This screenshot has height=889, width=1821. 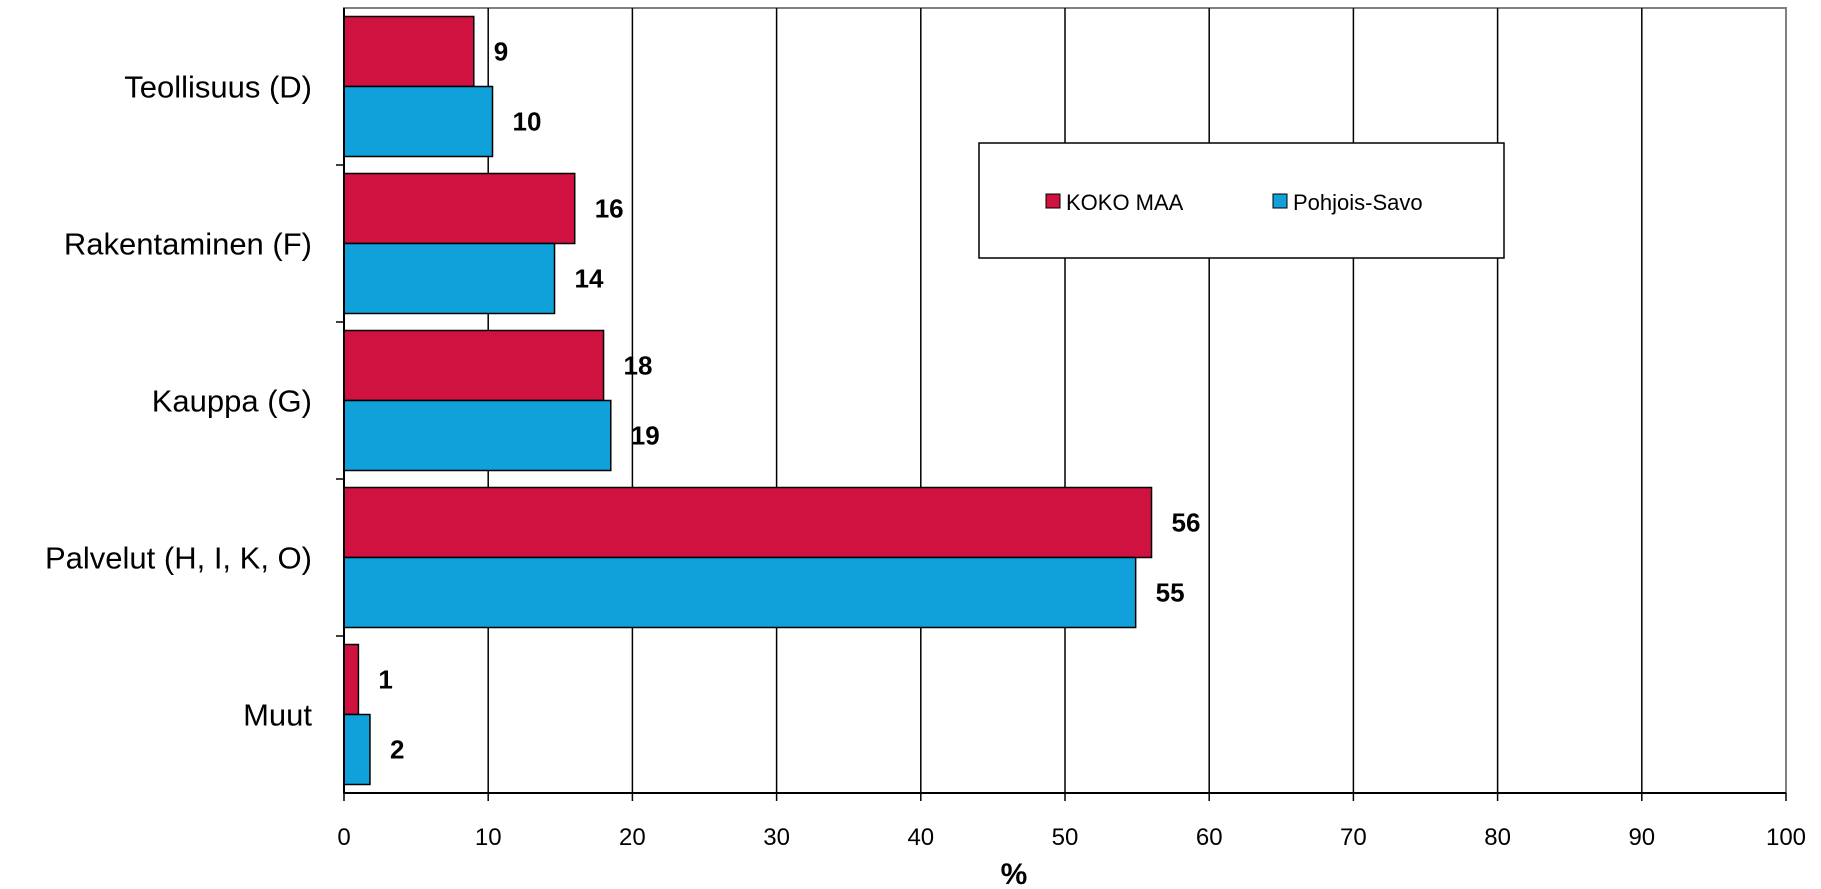 I want to click on category-label: Kauppa (G), so click(x=232, y=401).